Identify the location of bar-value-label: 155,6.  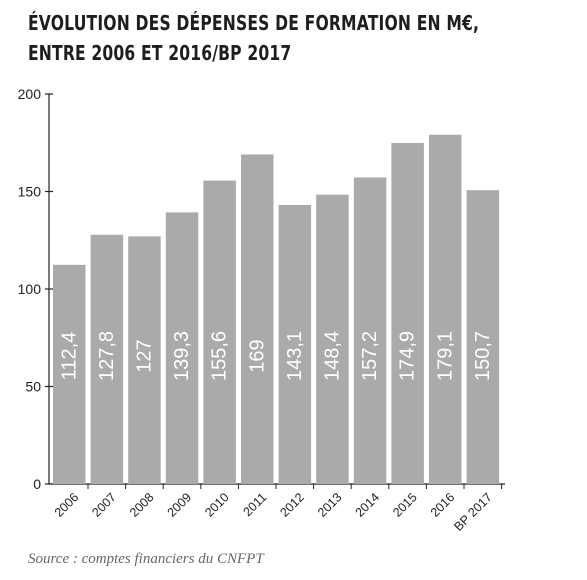
(220, 356).